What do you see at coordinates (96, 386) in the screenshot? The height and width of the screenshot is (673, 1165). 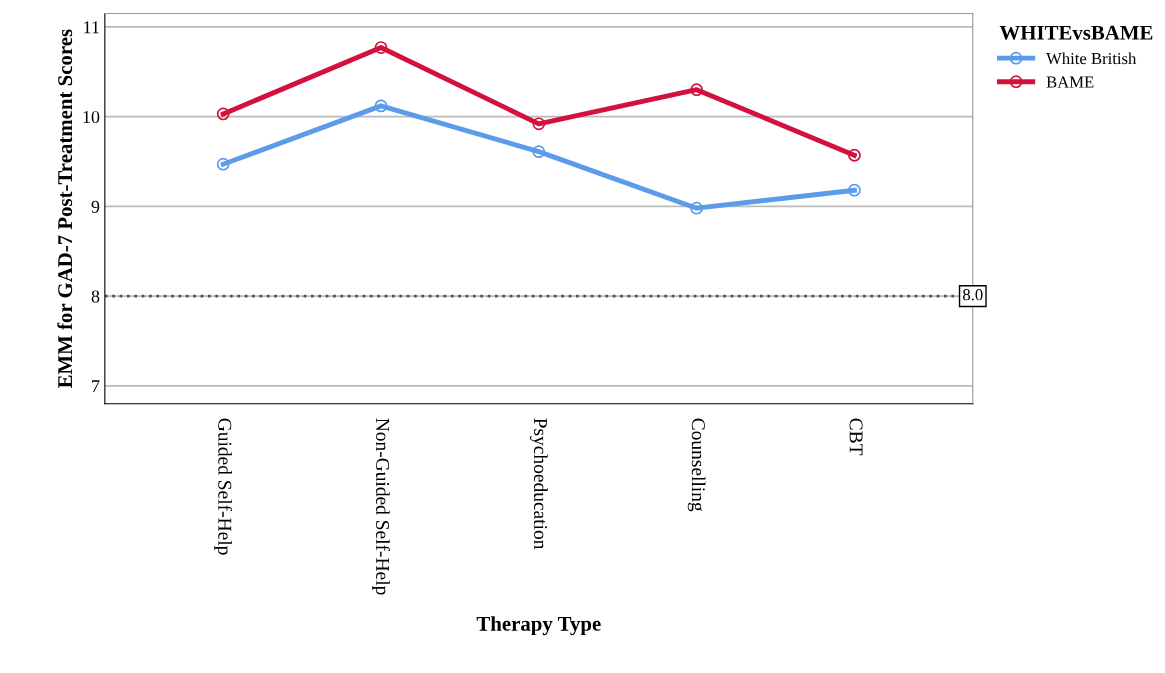 I see `y-tick-label: 7` at bounding box center [96, 386].